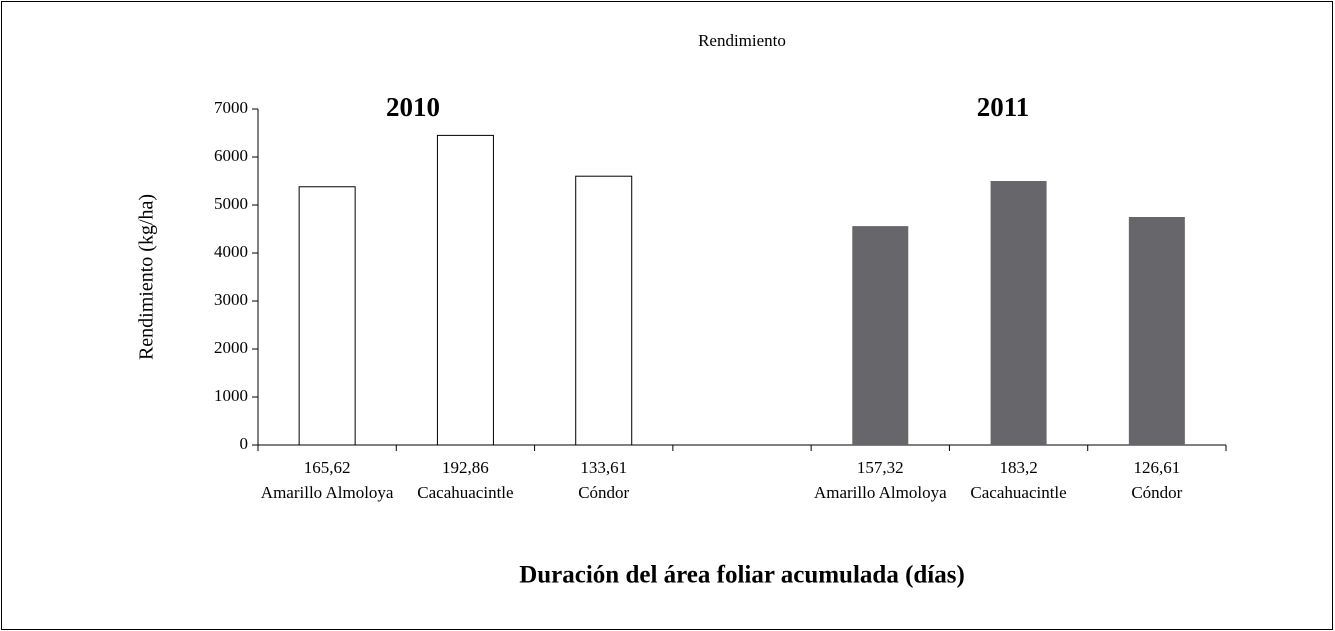 The image size is (1335, 631). I want to click on y-tick-label: 0, so click(244, 443).